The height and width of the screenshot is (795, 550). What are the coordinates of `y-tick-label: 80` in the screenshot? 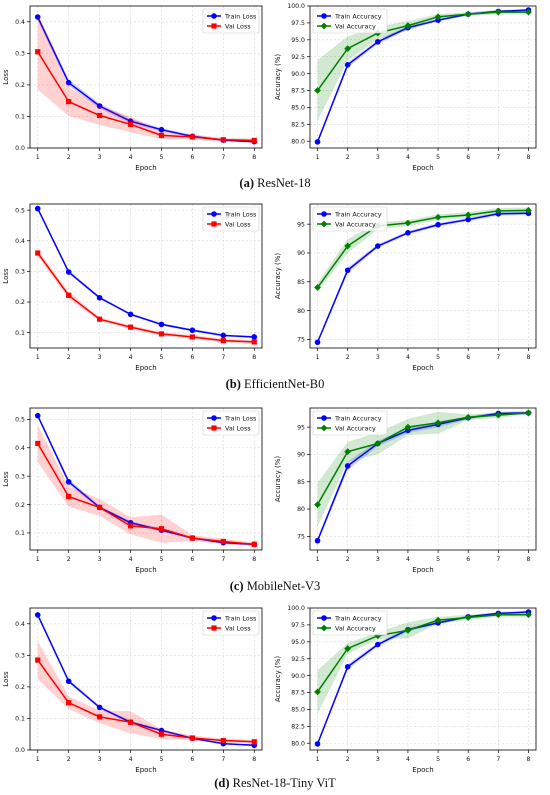 It's located at (301, 311).